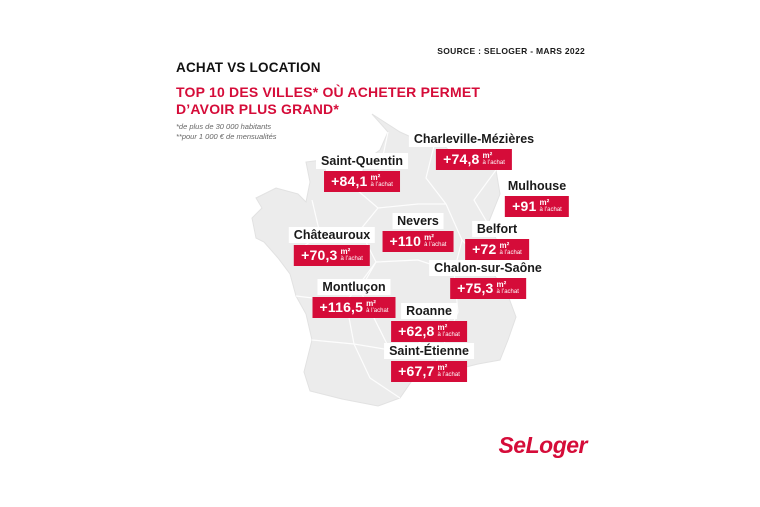  I want to click on badge-value: +72, so click(484, 249).